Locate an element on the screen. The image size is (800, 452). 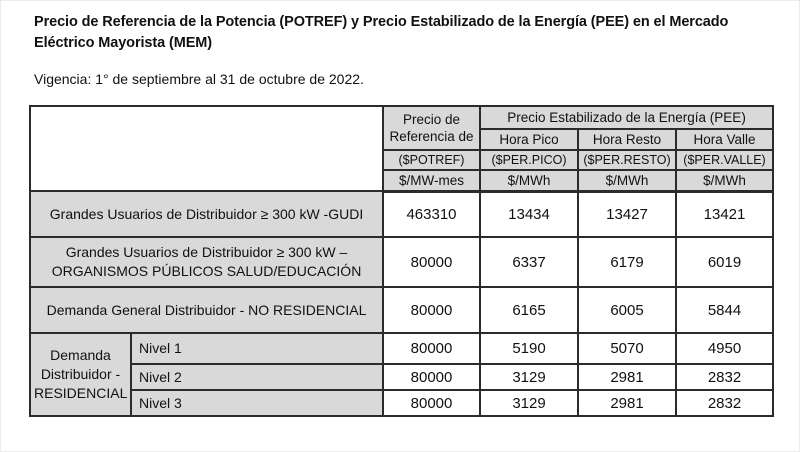
resto-unit-header: $/MWh is located at coordinates (627, 181).